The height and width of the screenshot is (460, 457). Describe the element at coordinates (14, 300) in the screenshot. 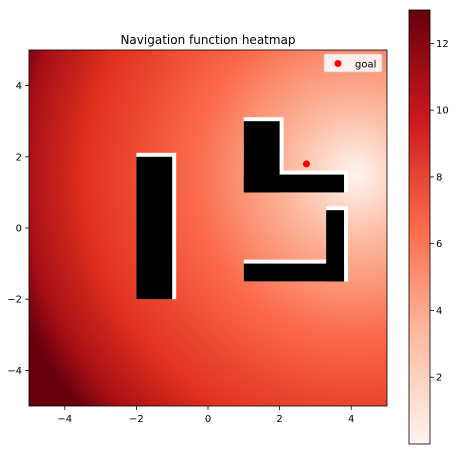

I see `y-tick-label: −2` at that location.